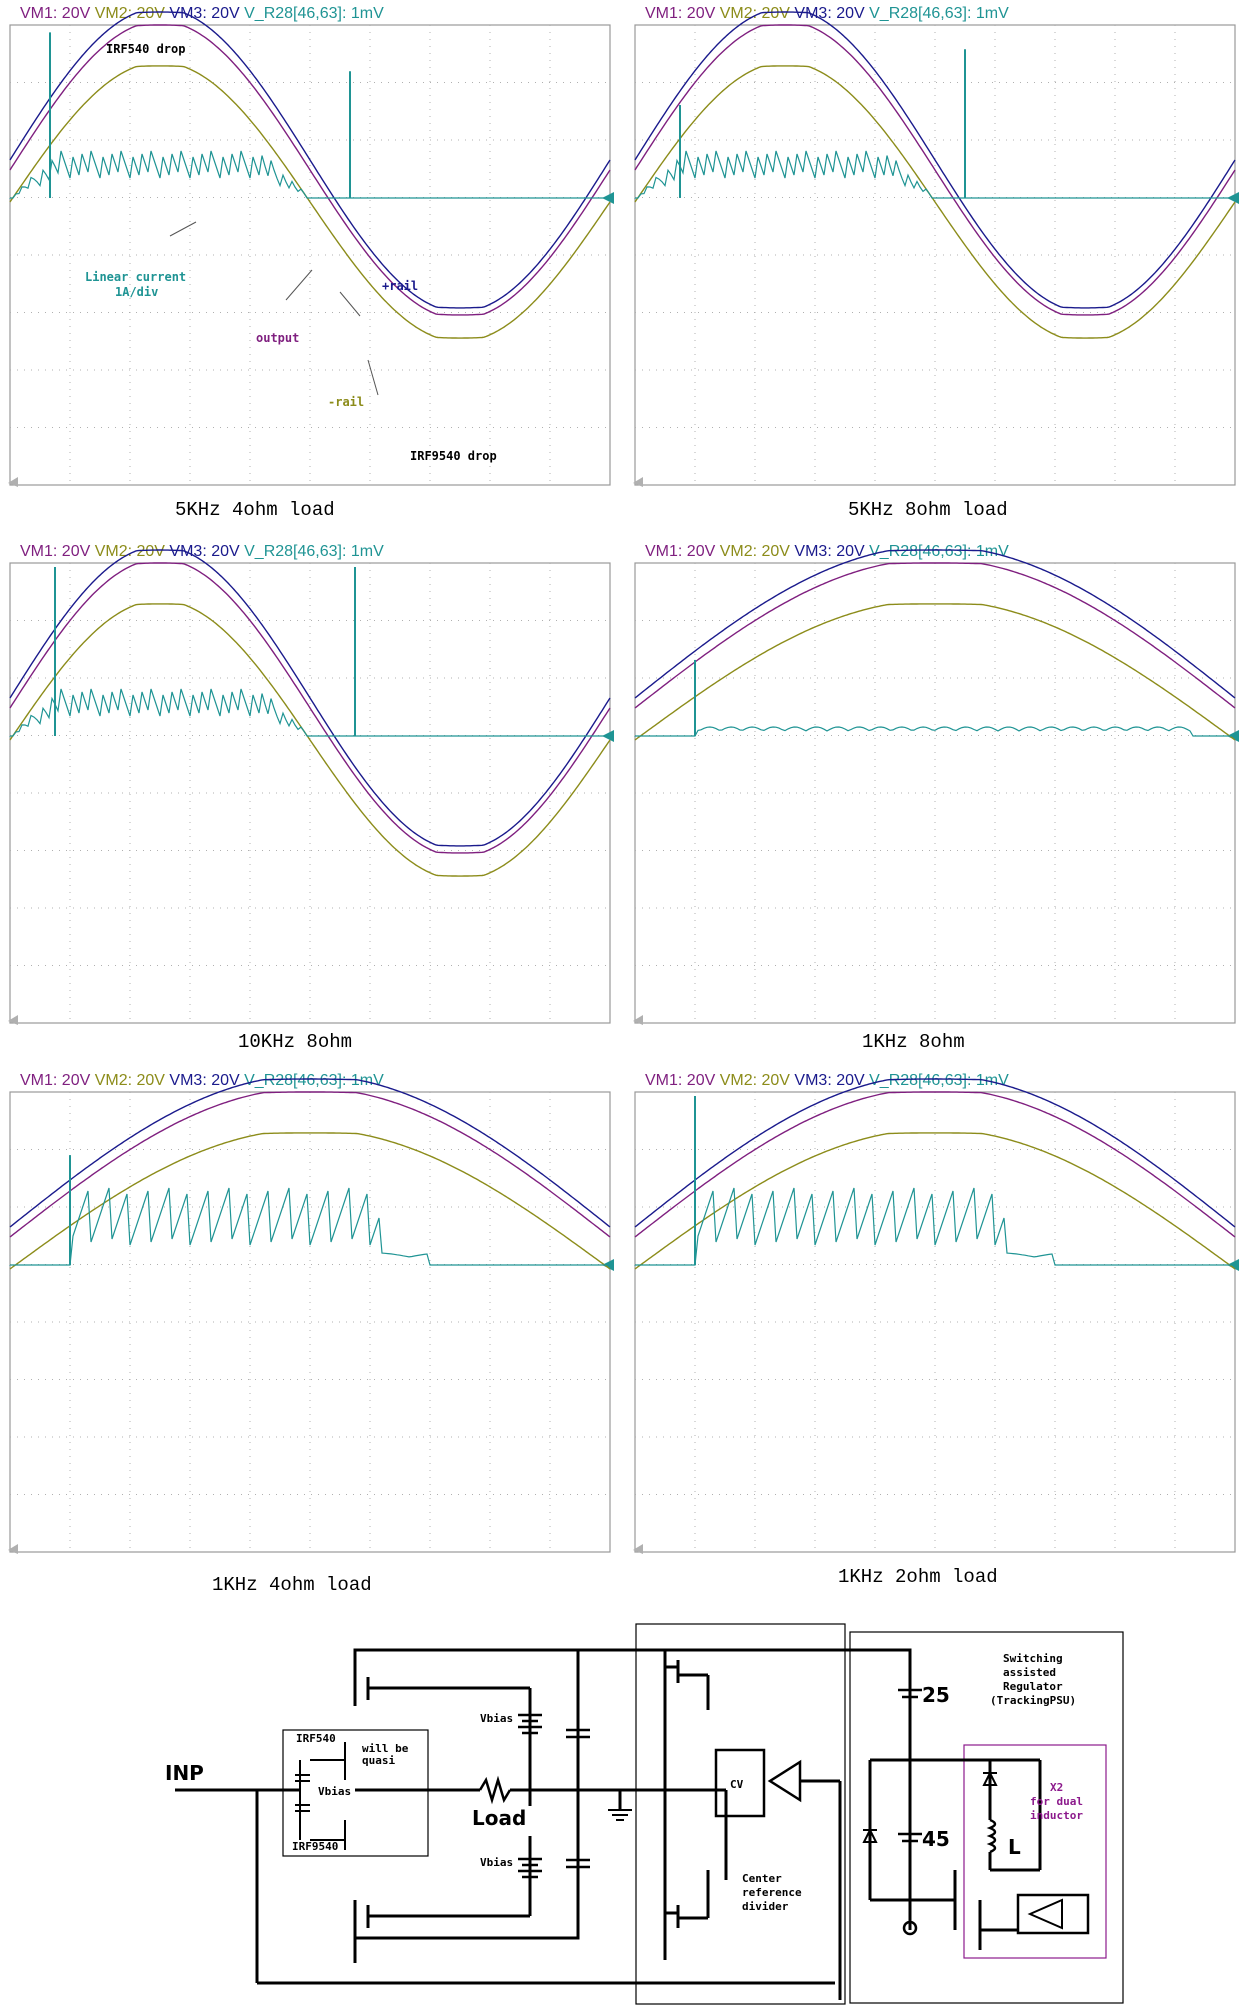 This screenshot has width=1254, height=2013. I want to click on annotation-plus-rail: +rail, so click(400, 286).